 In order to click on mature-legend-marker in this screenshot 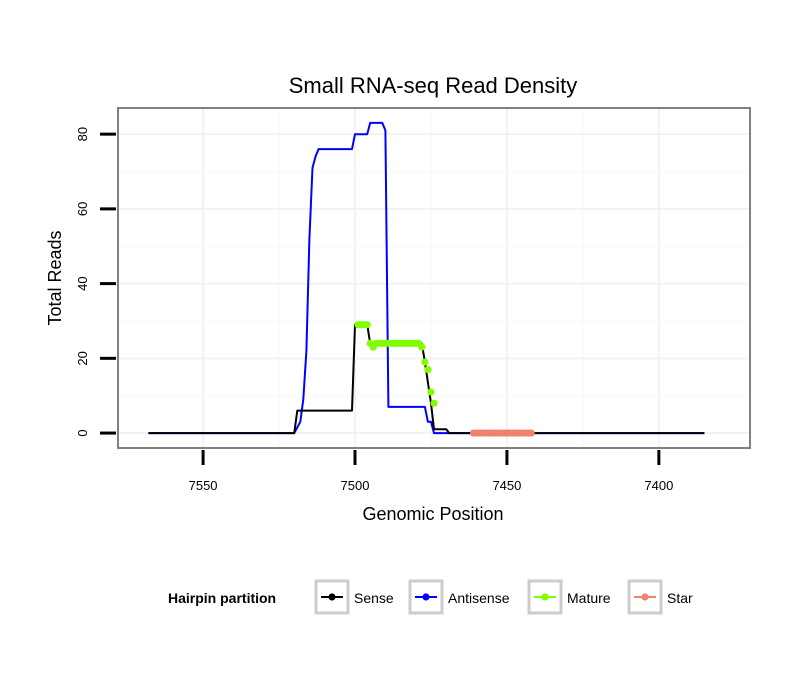, I will do `click(545, 597)`.